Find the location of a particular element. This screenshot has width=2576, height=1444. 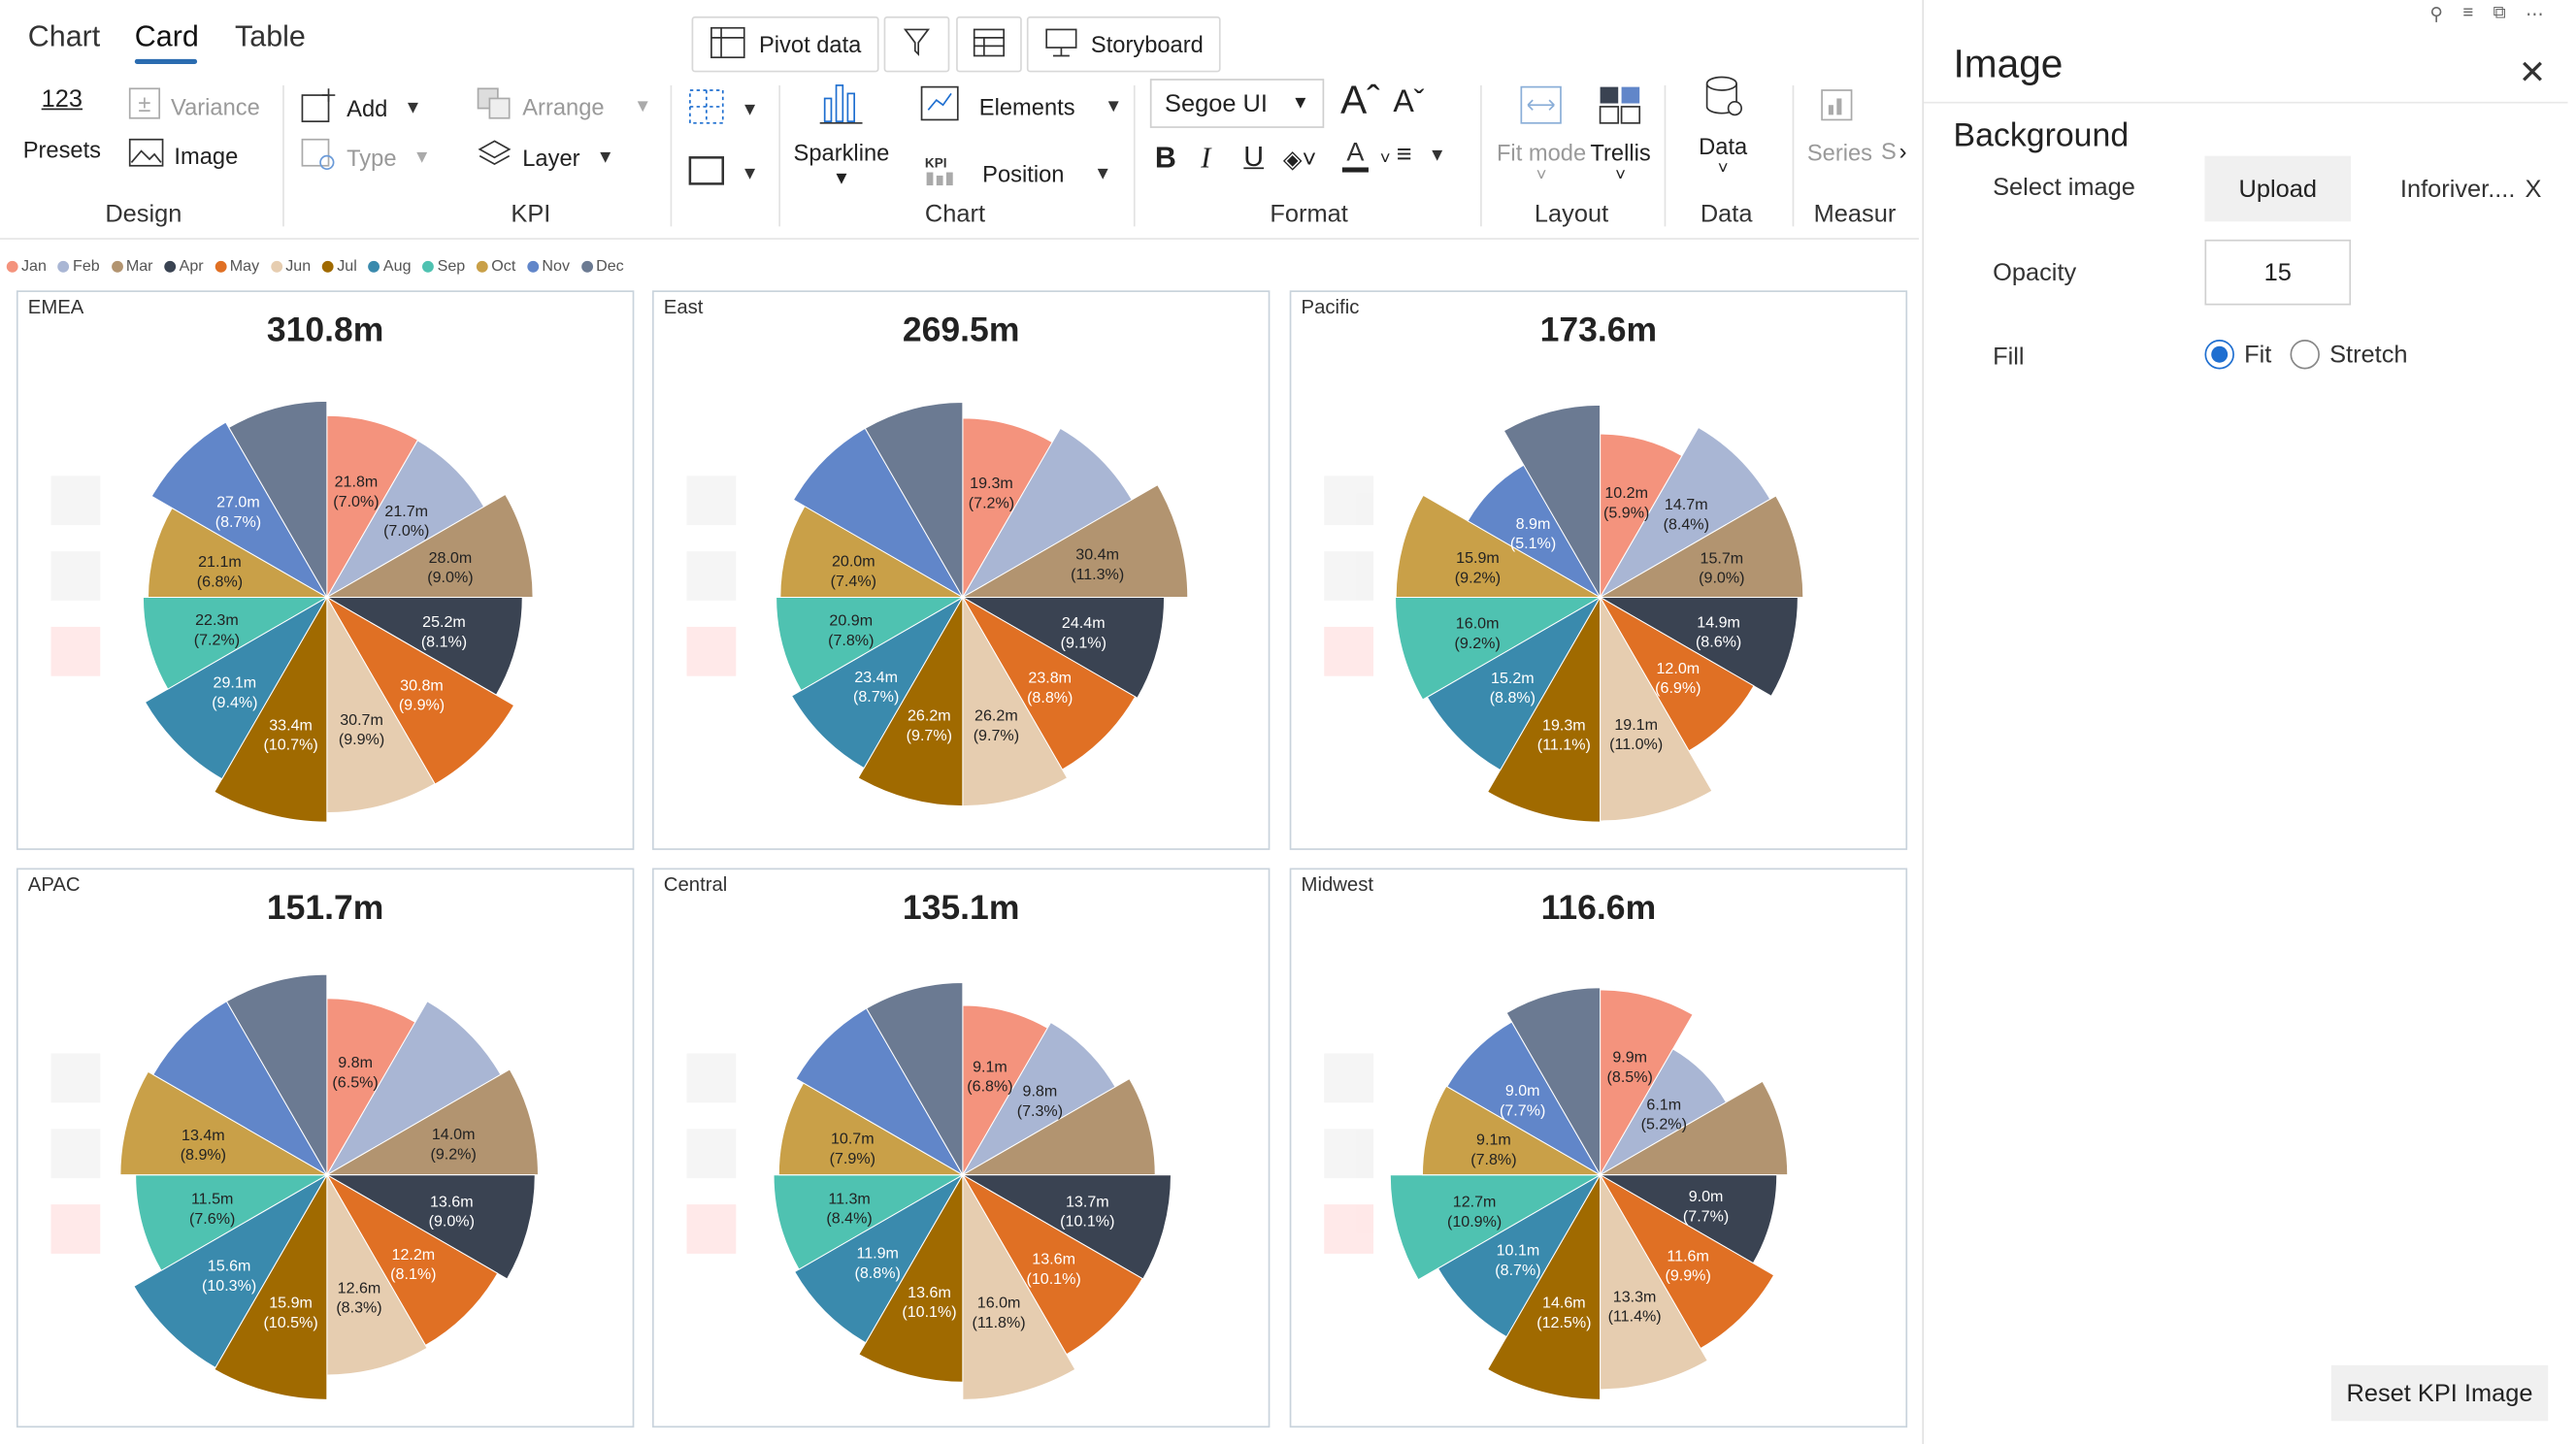

add-button: Add ▼ is located at coordinates (361, 107).